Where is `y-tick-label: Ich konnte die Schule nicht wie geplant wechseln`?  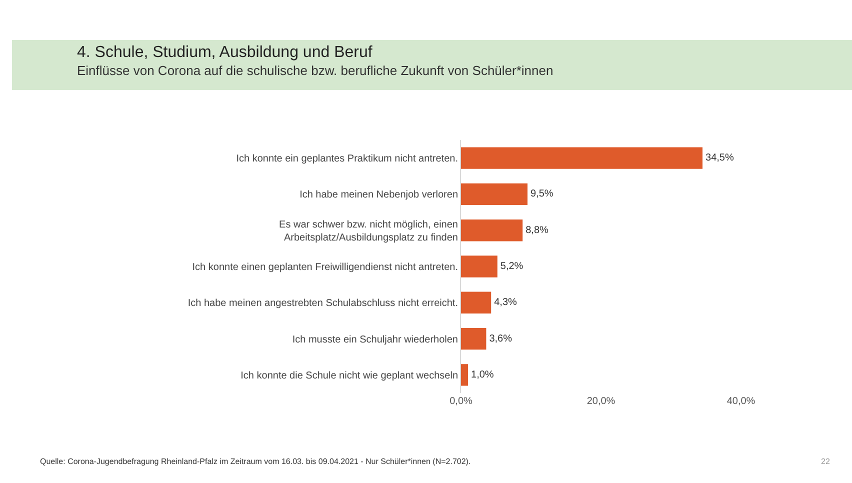
y-tick-label: Ich konnte die Schule nicht wie geplant wechseln is located at coordinates (349, 376).